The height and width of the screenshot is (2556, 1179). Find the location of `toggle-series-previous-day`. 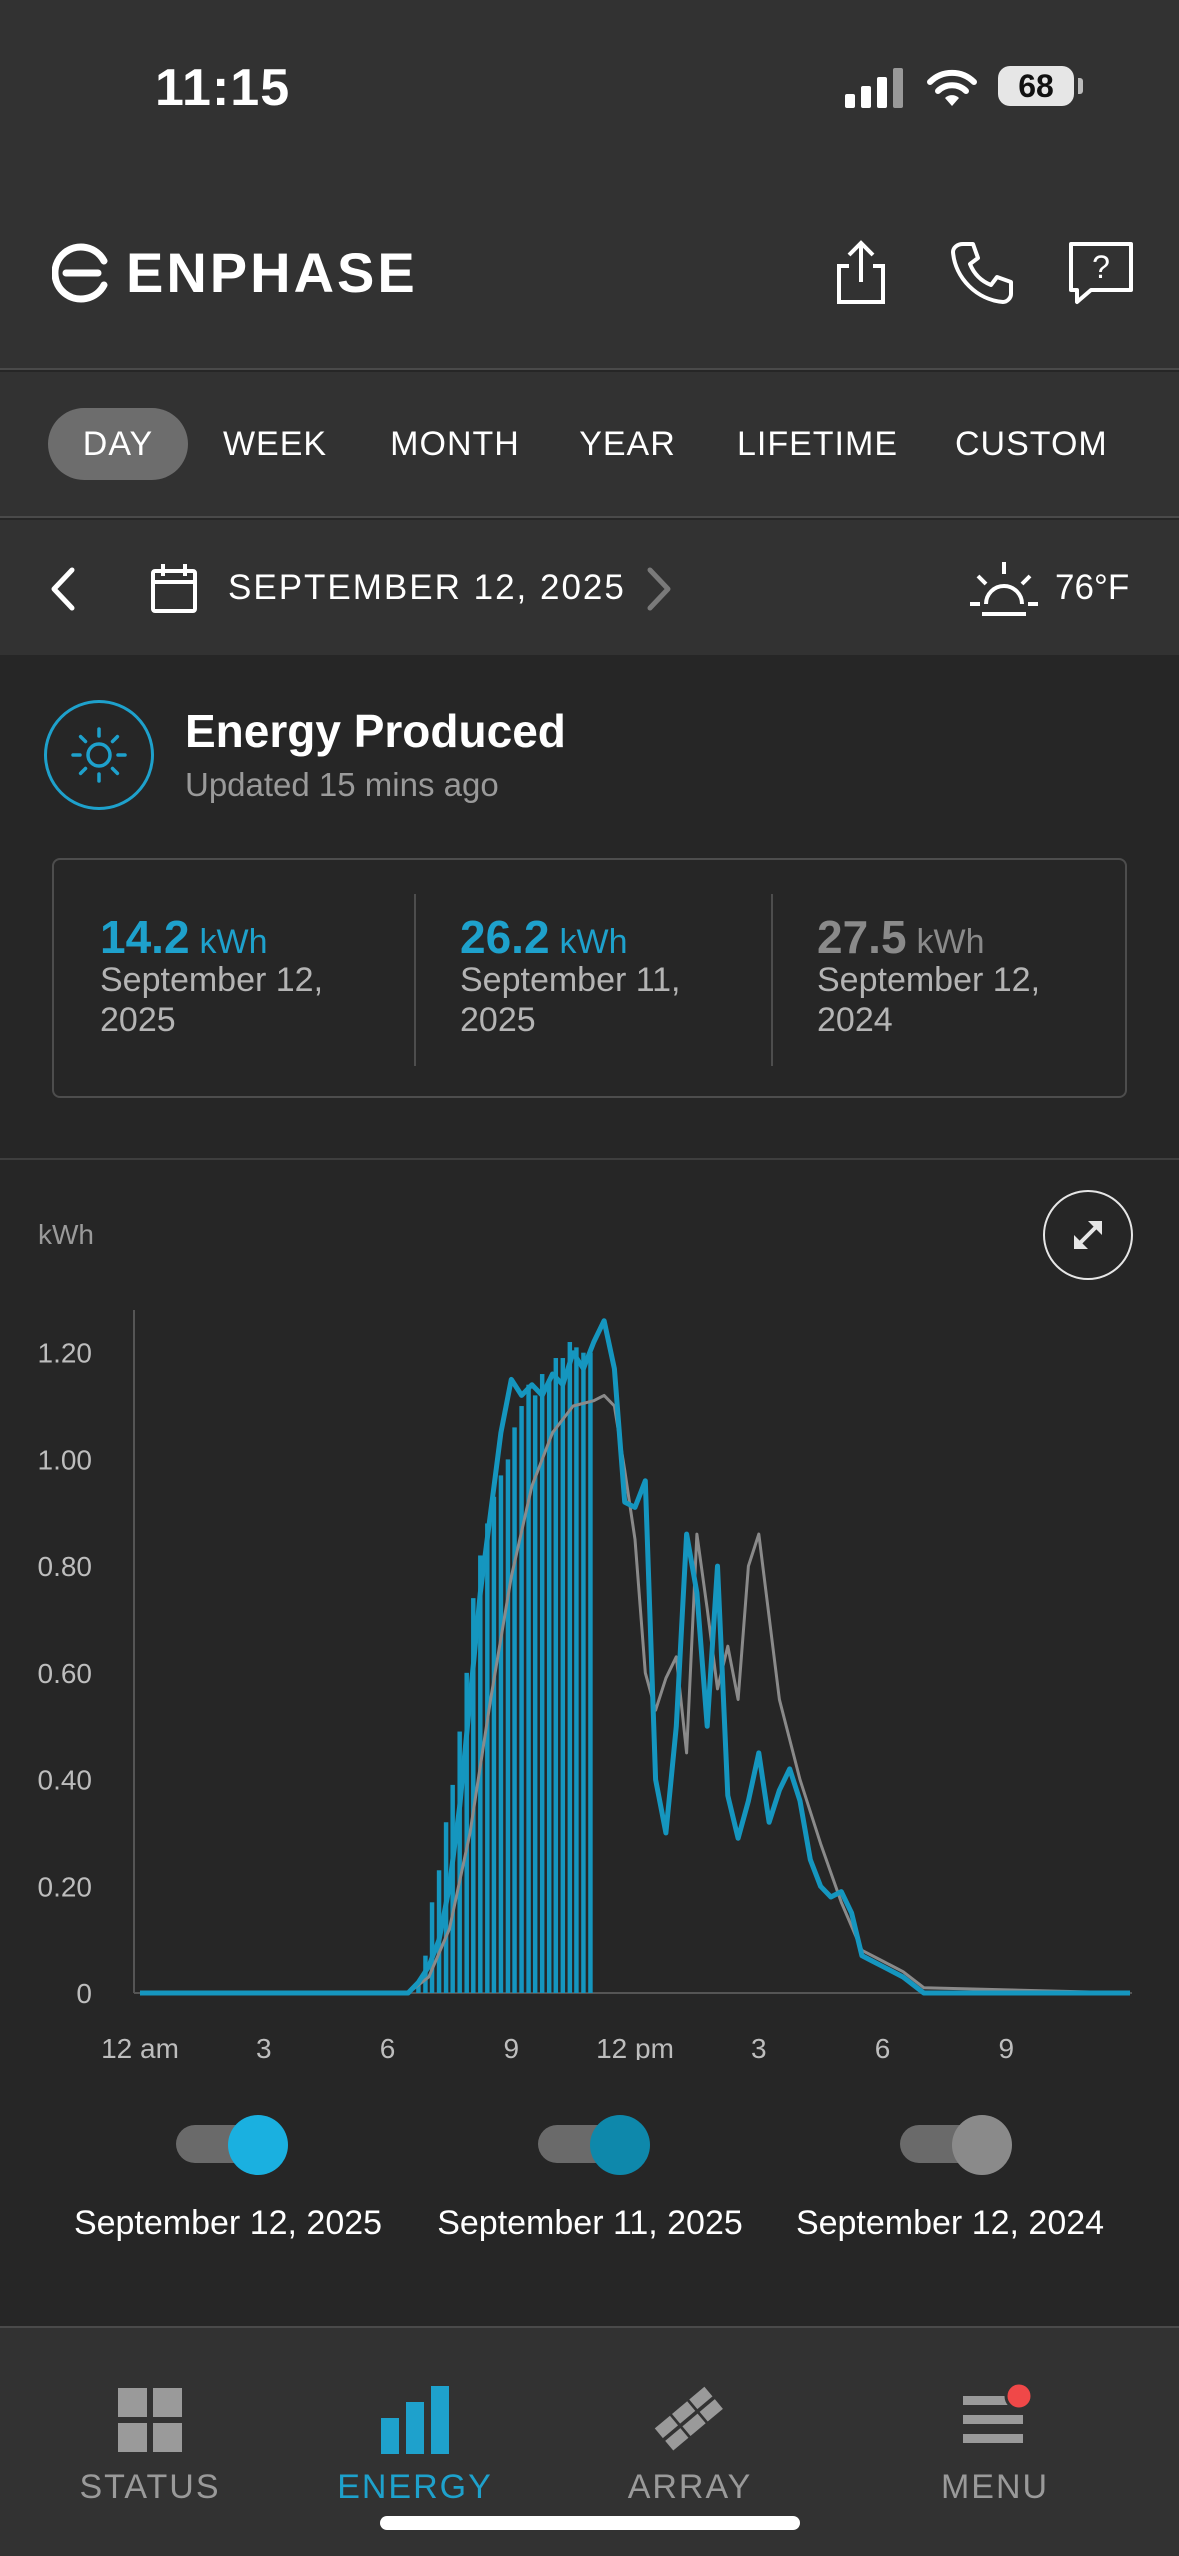

toggle-series-previous-day is located at coordinates (595, 2145).